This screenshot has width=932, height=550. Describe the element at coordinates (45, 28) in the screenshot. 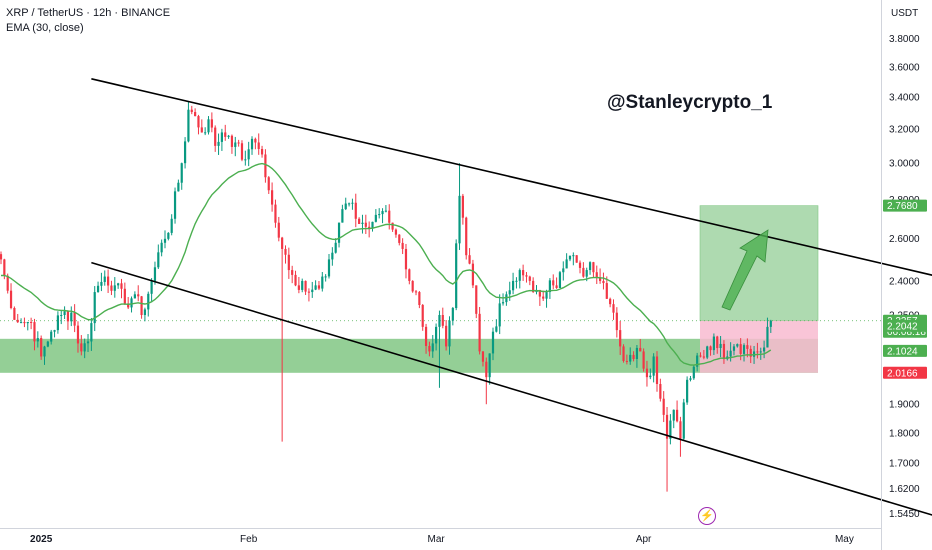

I see `ema-legend: EMA (30, close)` at that location.